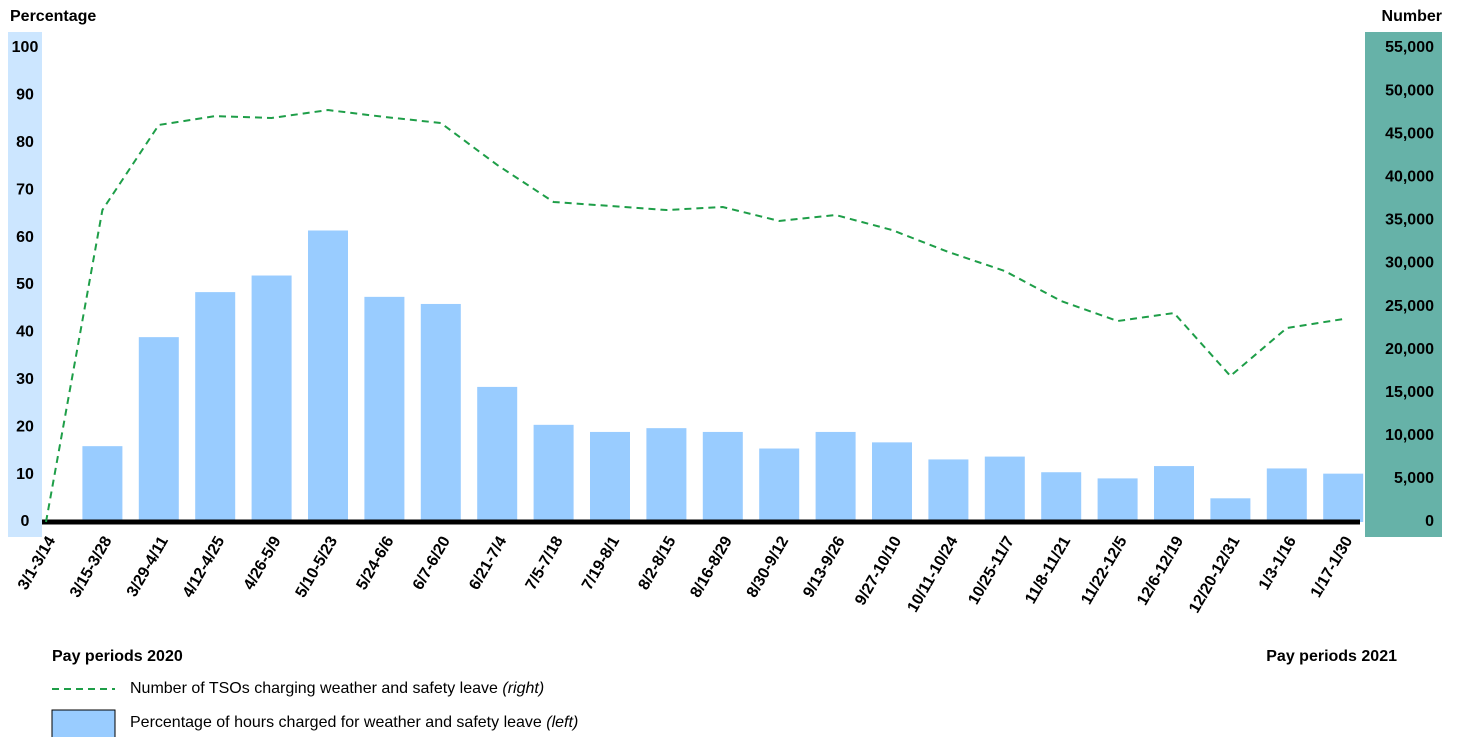  Describe the element at coordinates (204, 567) in the screenshot. I see `x-tick-label: 4/12-4/25` at that location.